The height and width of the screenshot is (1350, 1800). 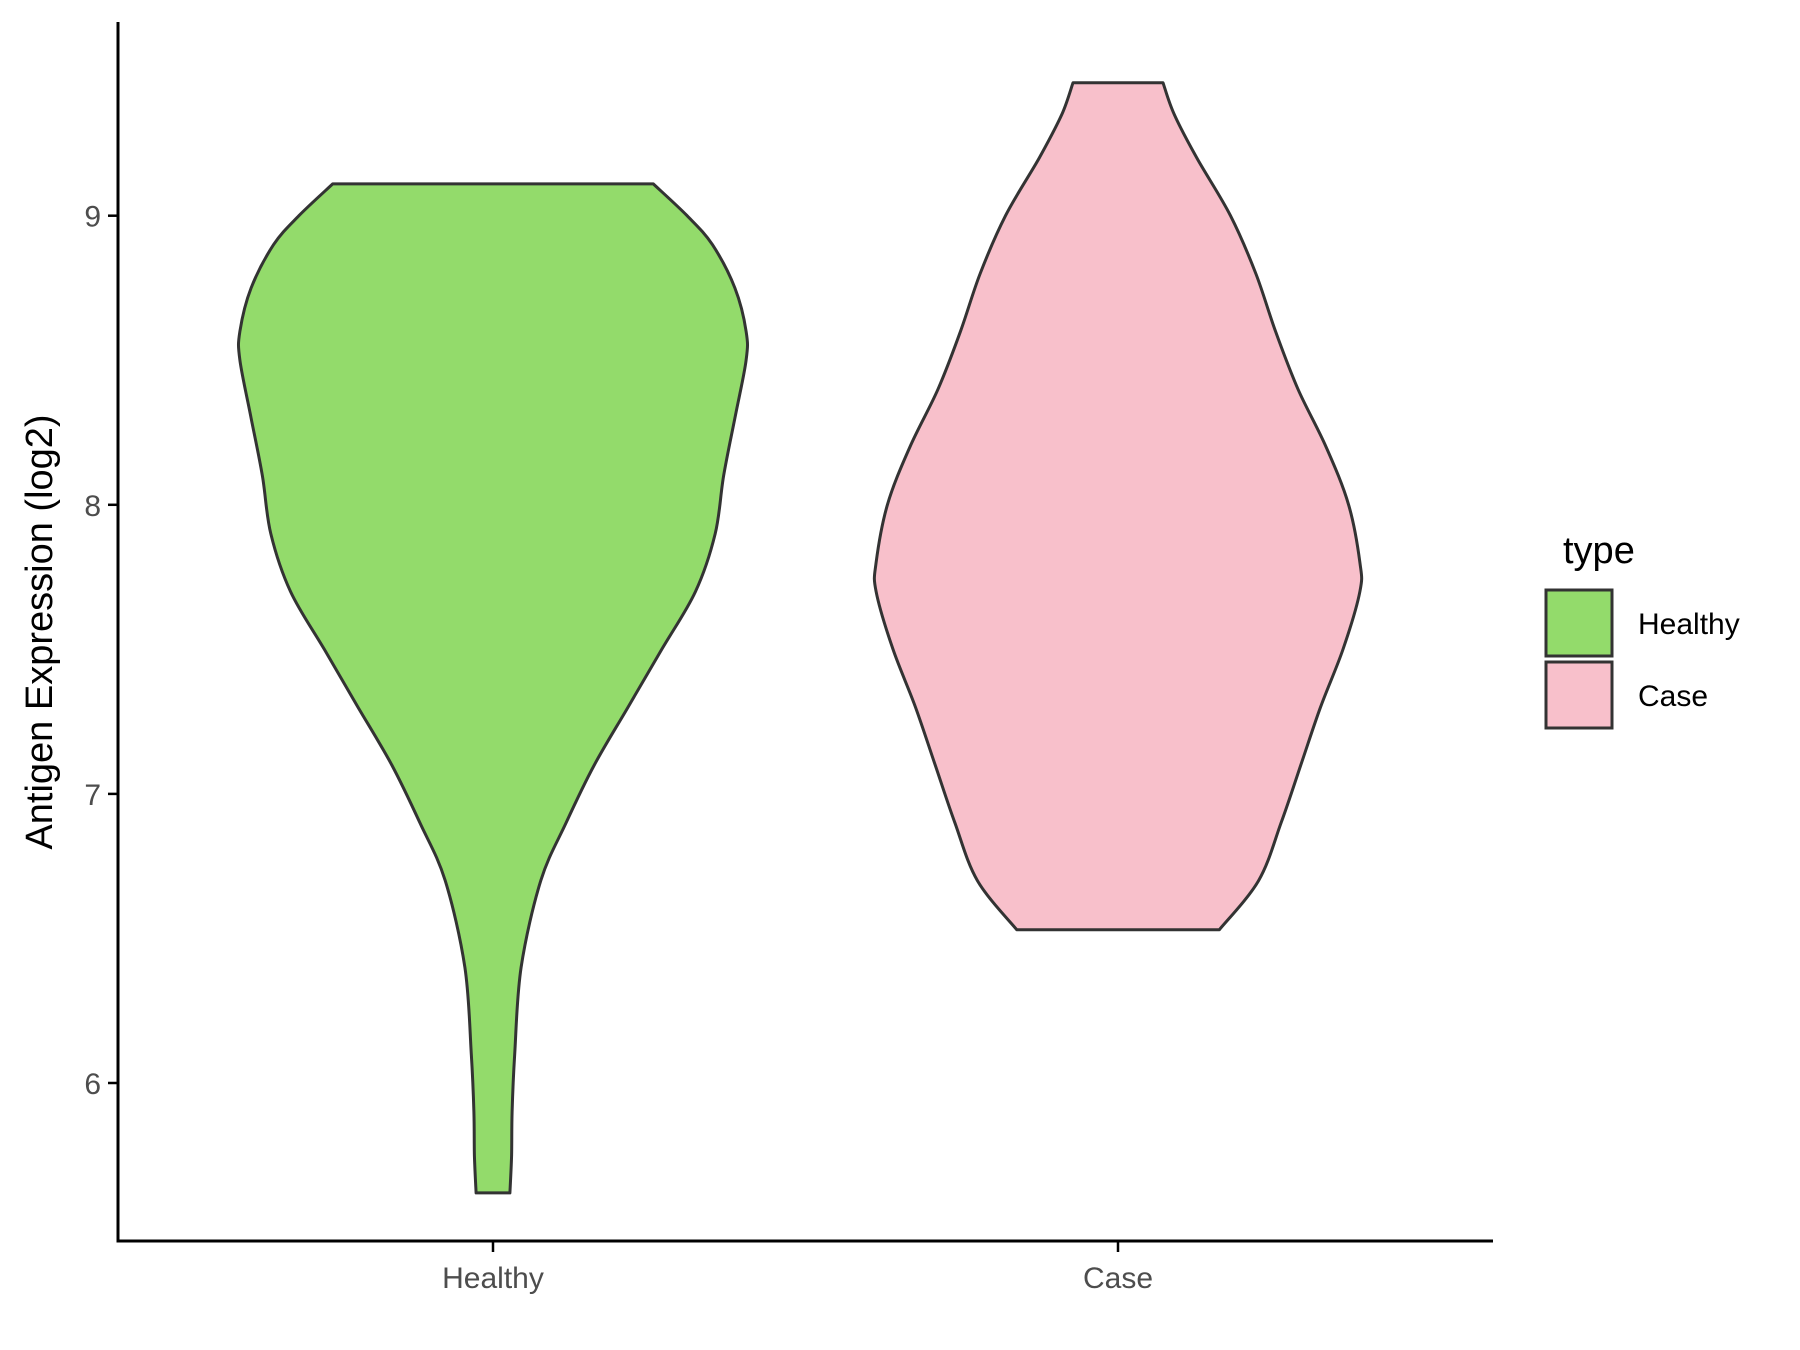 What do you see at coordinates (92, 1084) in the screenshot?
I see `y-tick-label: 6` at bounding box center [92, 1084].